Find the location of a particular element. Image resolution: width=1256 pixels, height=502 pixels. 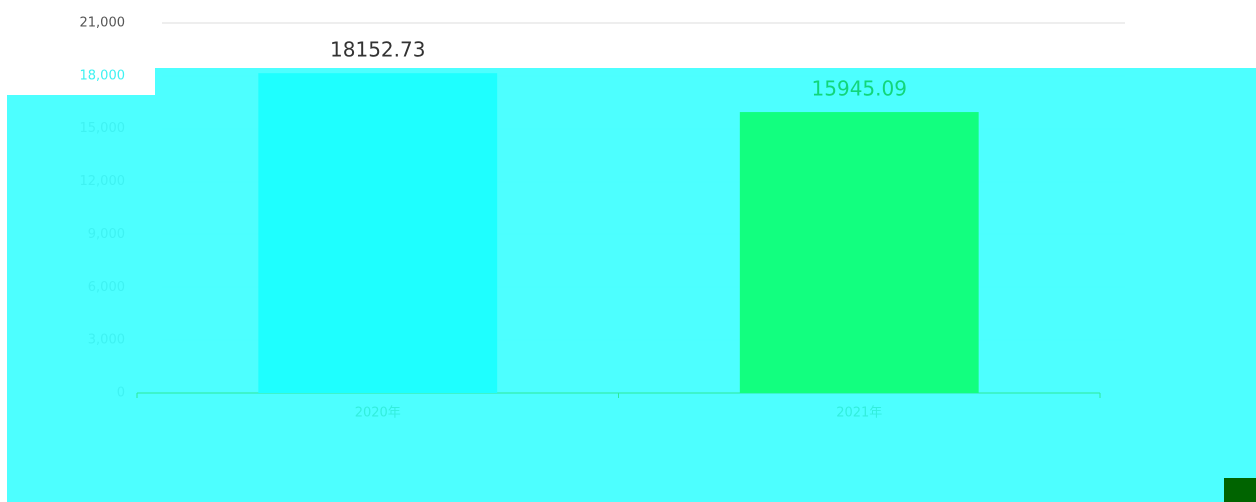

value-label: 15945.09 is located at coordinates (859, 89).